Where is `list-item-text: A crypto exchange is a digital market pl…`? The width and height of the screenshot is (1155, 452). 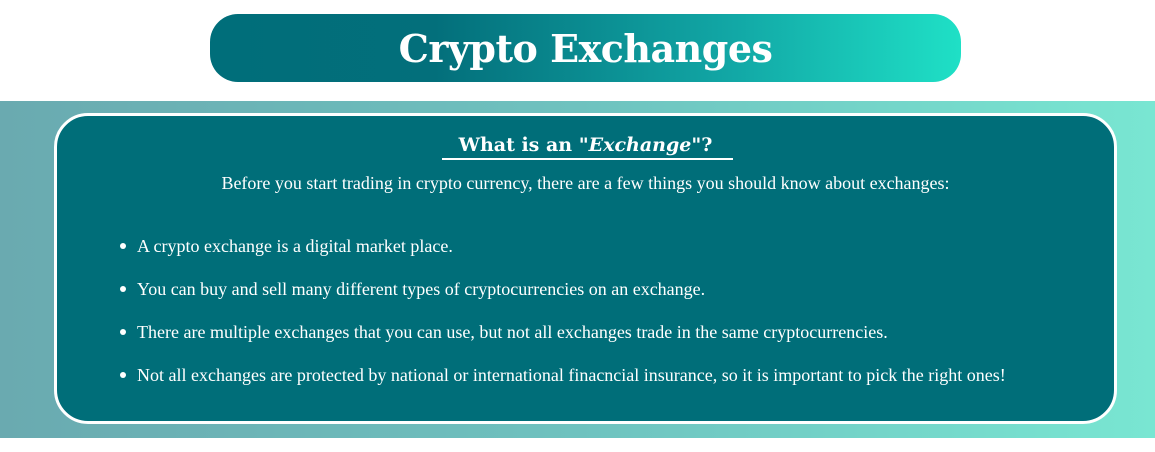 list-item-text: A crypto exchange is a digital market pl… is located at coordinates (295, 246).